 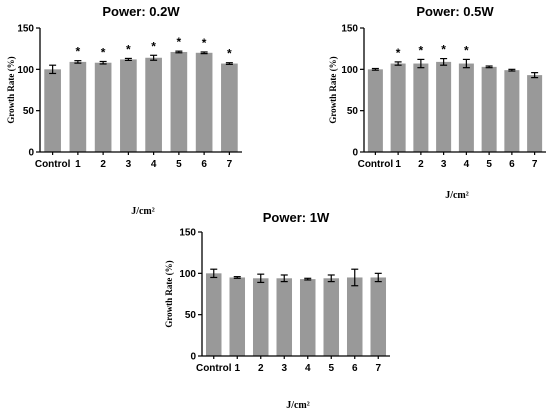 I want to click on chart-title: Power: 0.2W, so click(x=141, y=11).